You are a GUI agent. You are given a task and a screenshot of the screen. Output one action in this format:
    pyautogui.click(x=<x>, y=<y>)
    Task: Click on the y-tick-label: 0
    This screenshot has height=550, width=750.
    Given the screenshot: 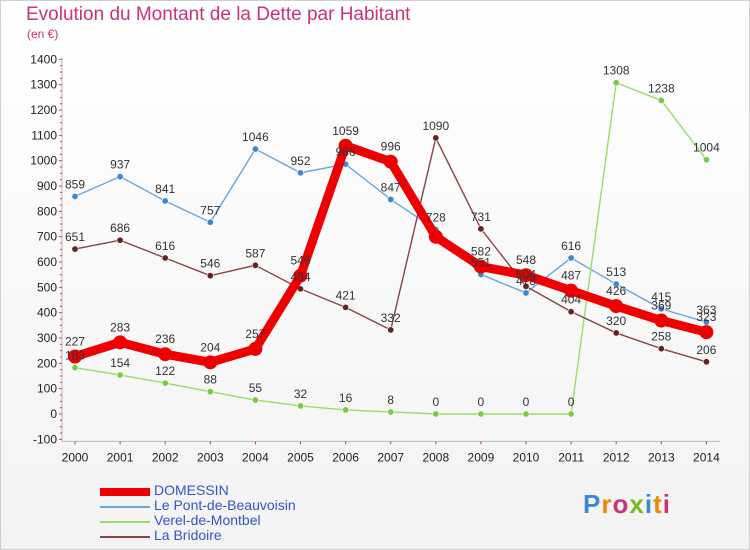 What is the action you would take?
    pyautogui.click(x=53, y=414)
    